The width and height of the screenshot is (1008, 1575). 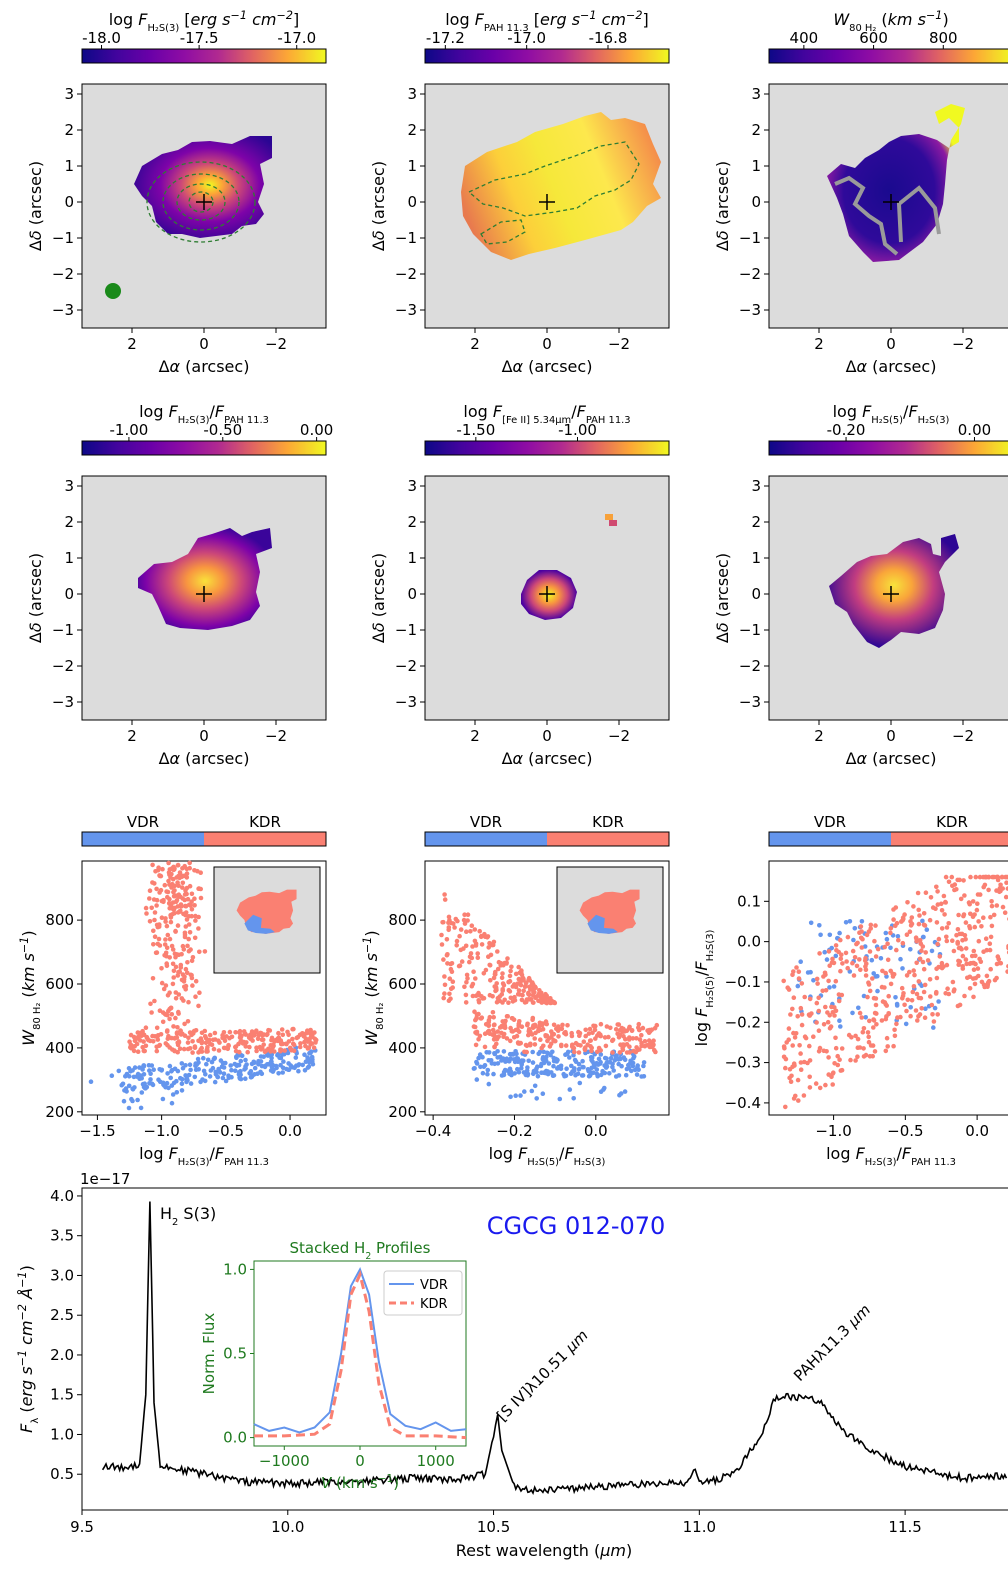 What do you see at coordinates (894, 992) in the screenshot?
I see `scatter-points` at bounding box center [894, 992].